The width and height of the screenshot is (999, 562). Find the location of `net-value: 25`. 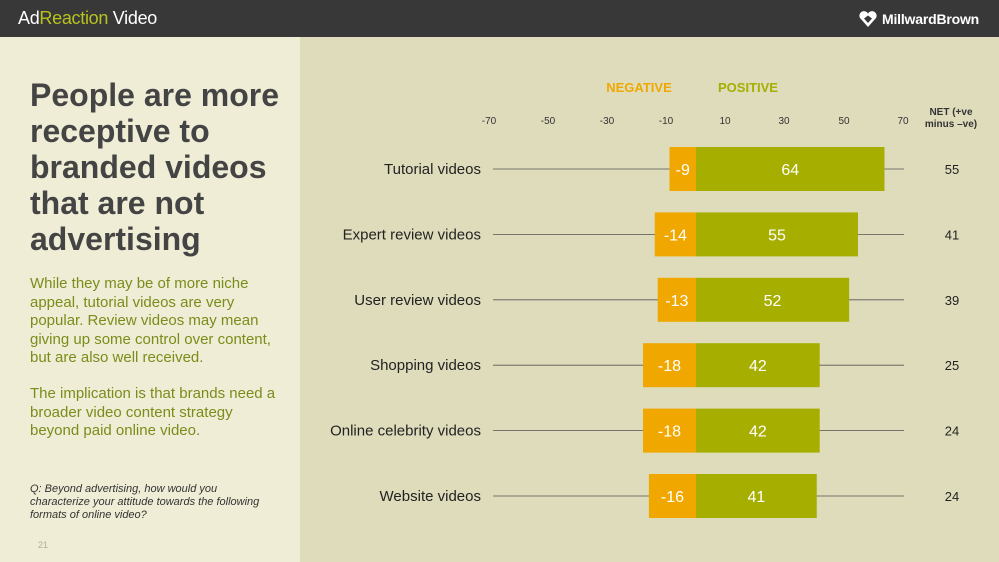

net-value: 25 is located at coordinates (952, 365).